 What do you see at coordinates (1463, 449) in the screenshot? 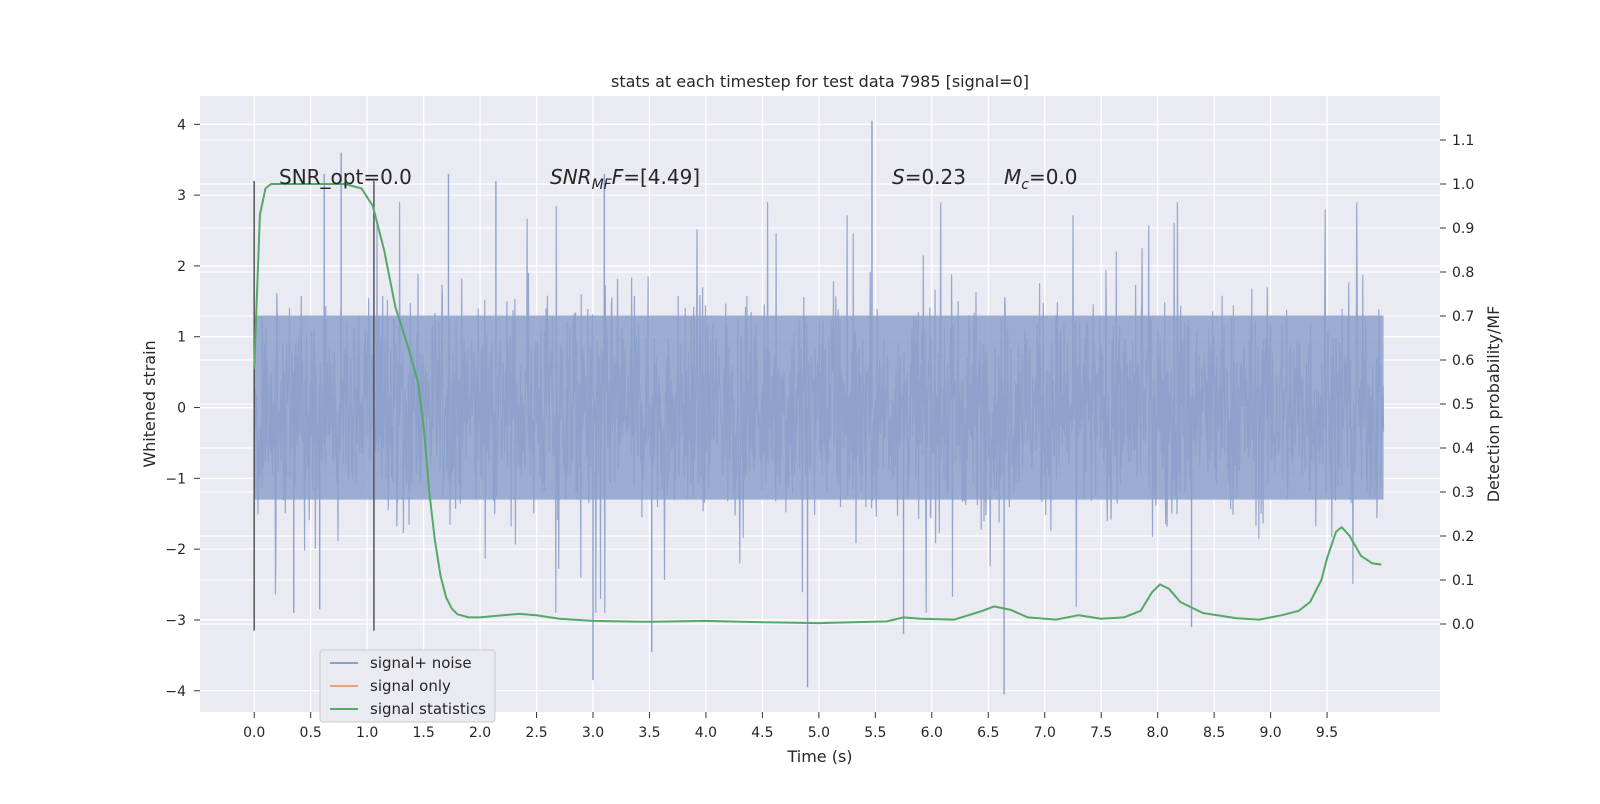
I see `right-y-tick-label: 0.4` at bounding box center [1463, 449].